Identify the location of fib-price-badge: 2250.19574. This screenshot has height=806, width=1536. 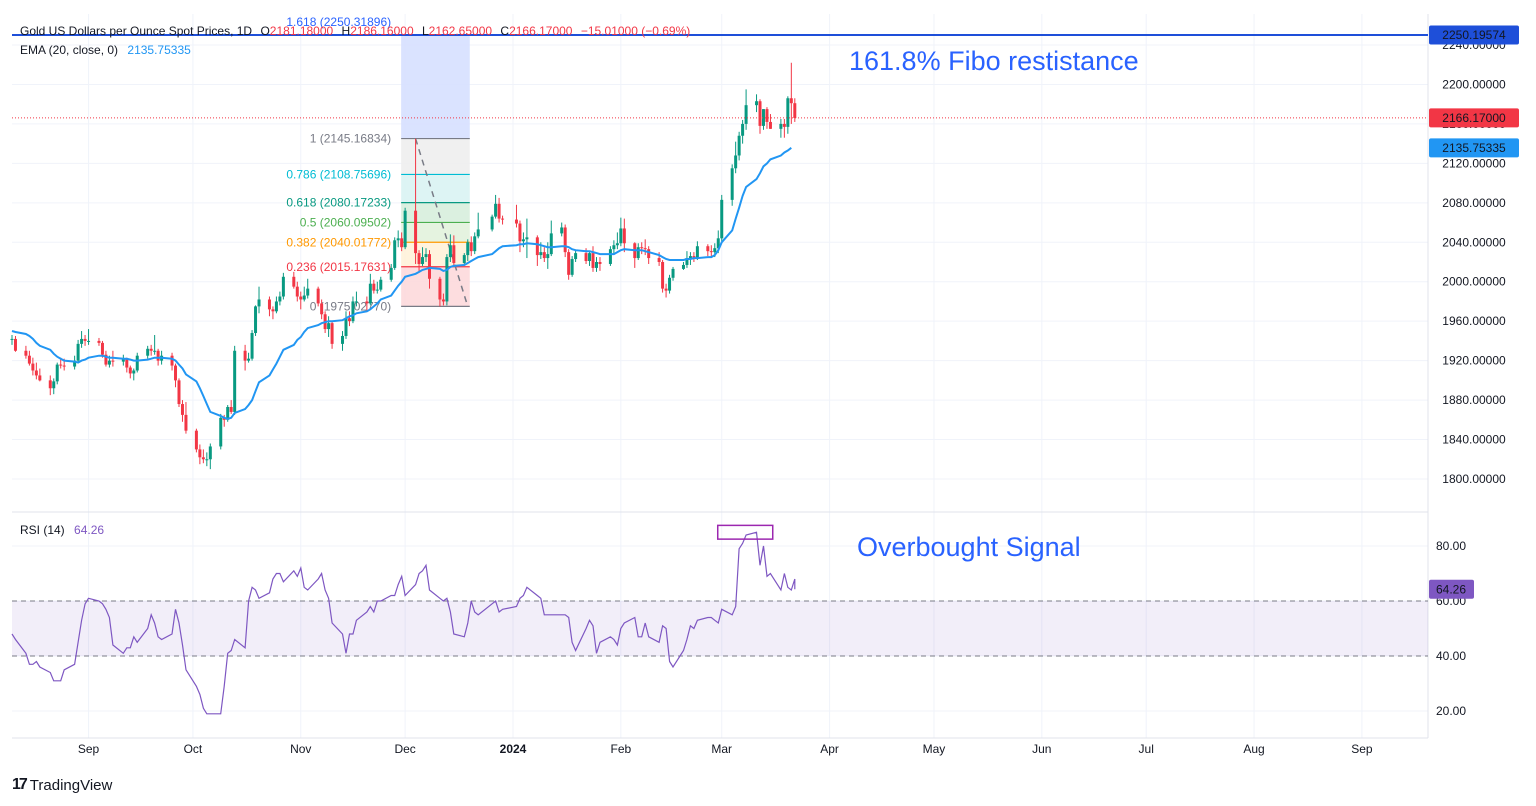
(1474, 35).